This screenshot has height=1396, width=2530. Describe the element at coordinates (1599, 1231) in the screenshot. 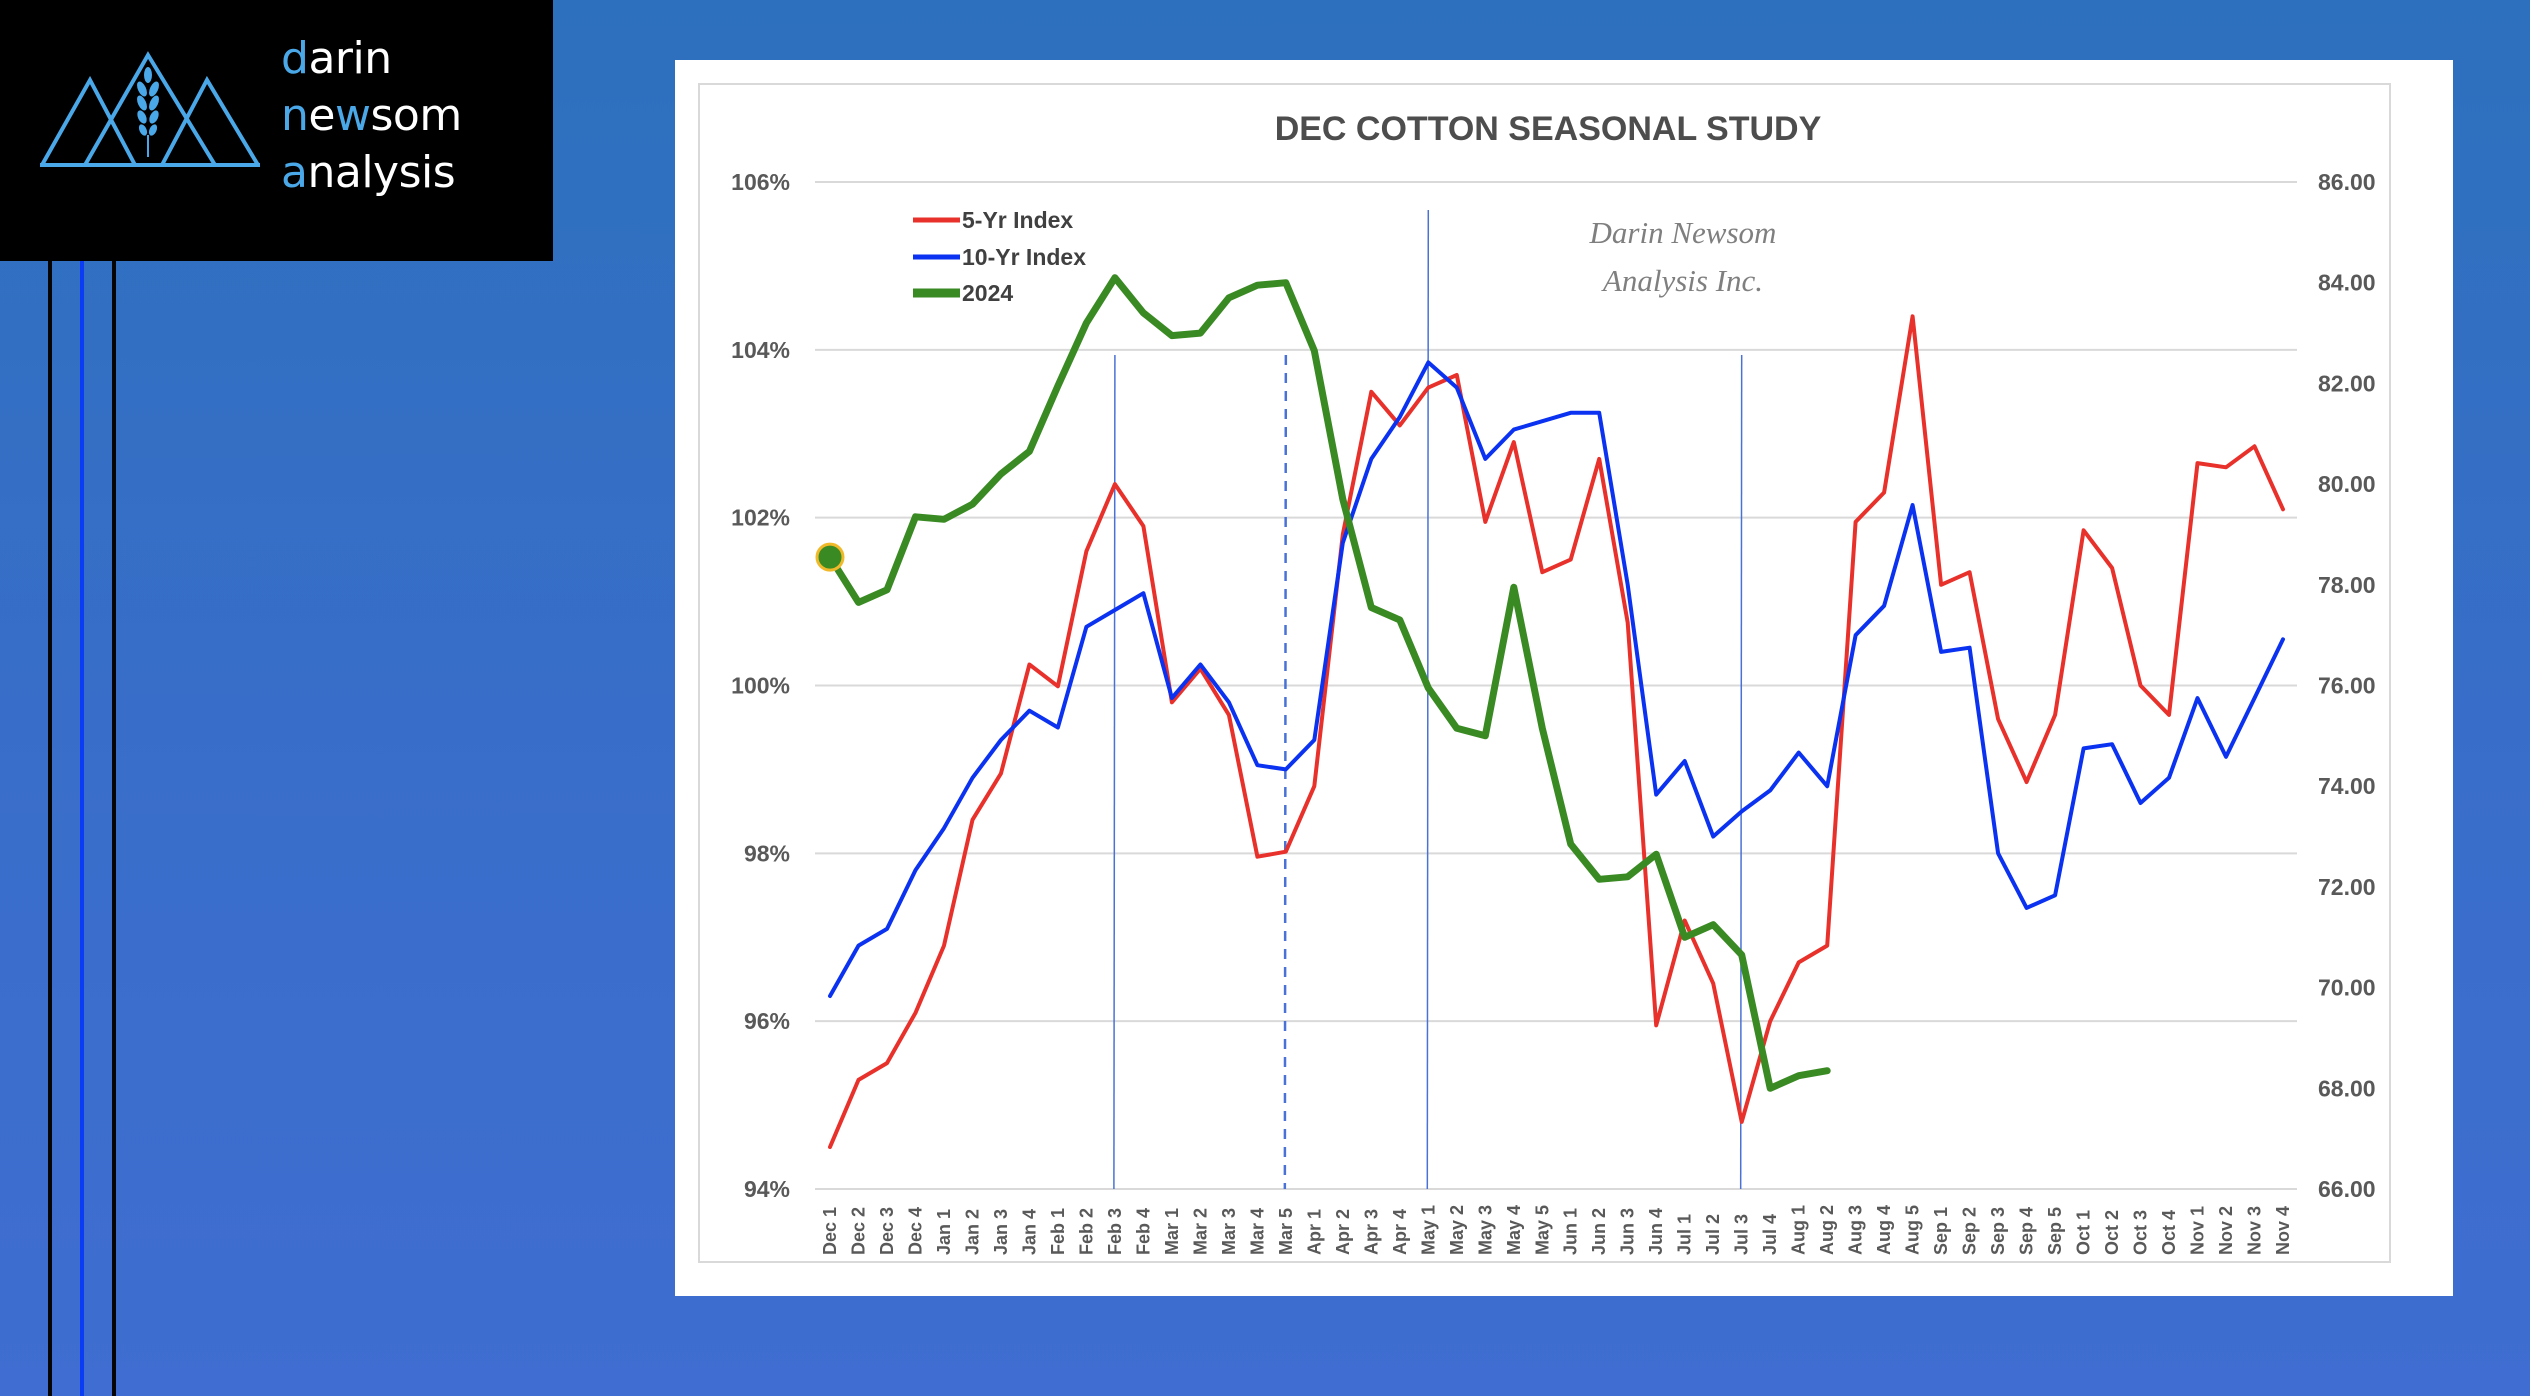

I see `x-tick-label: Jun 2` at that location.